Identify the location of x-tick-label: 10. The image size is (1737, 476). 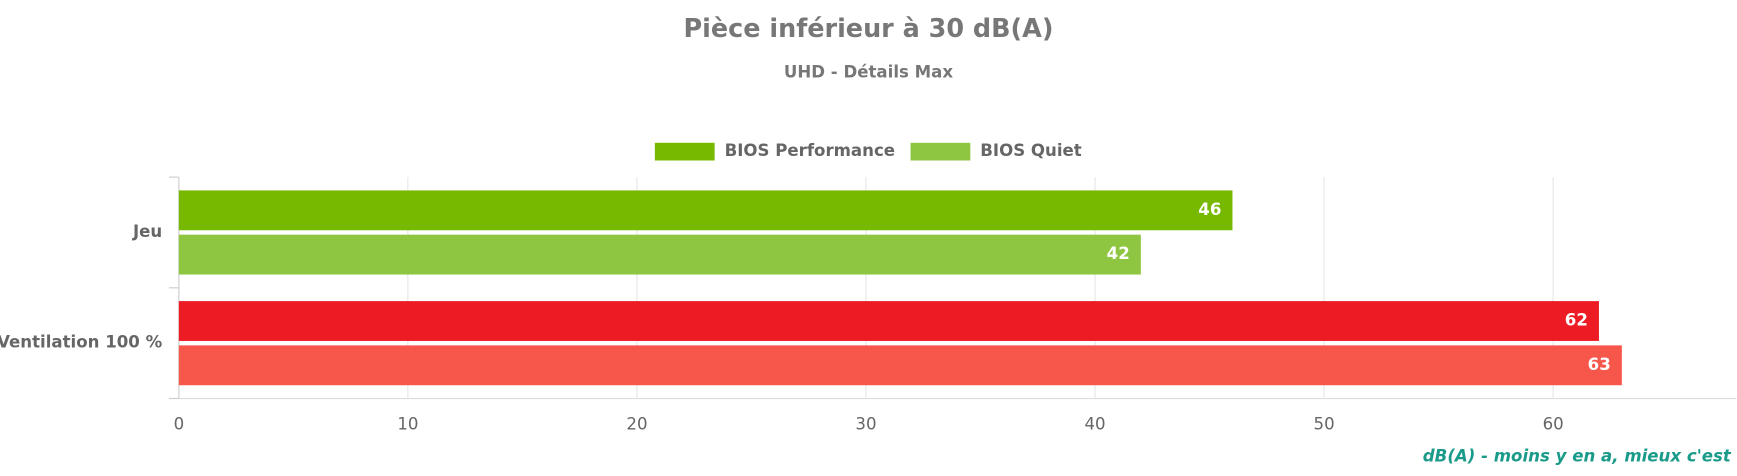
(407, 424).